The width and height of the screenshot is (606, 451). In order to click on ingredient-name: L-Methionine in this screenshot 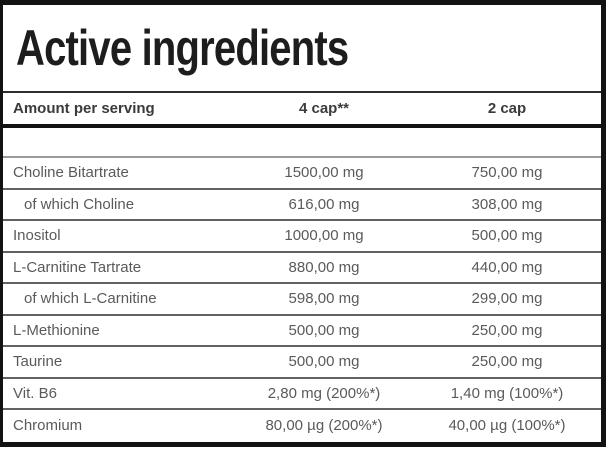, I will do `click(56, 330)`.